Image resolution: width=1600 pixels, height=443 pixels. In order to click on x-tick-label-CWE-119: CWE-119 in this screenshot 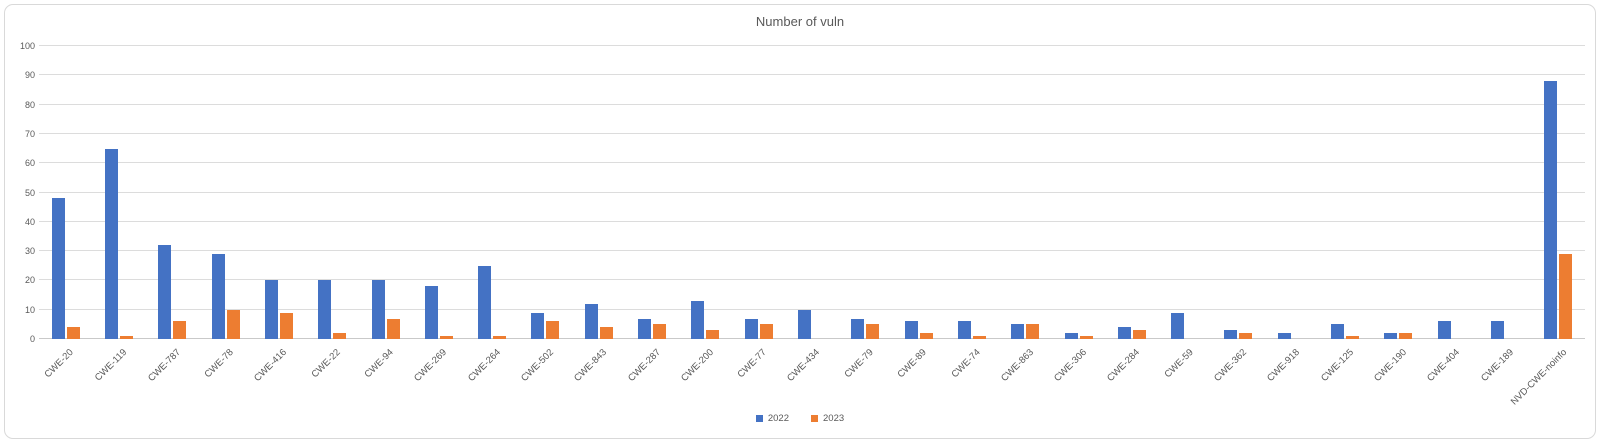, I will do `click(111, 365)`.